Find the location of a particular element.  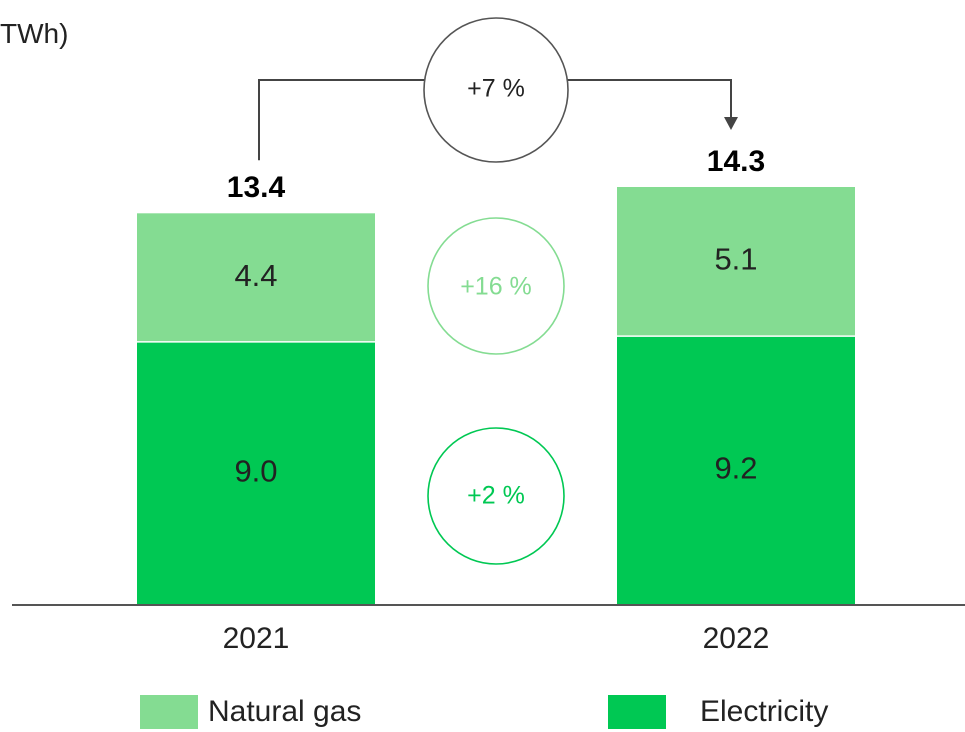

bar-natural-gas-2021 is located at coordinates (256, 277).